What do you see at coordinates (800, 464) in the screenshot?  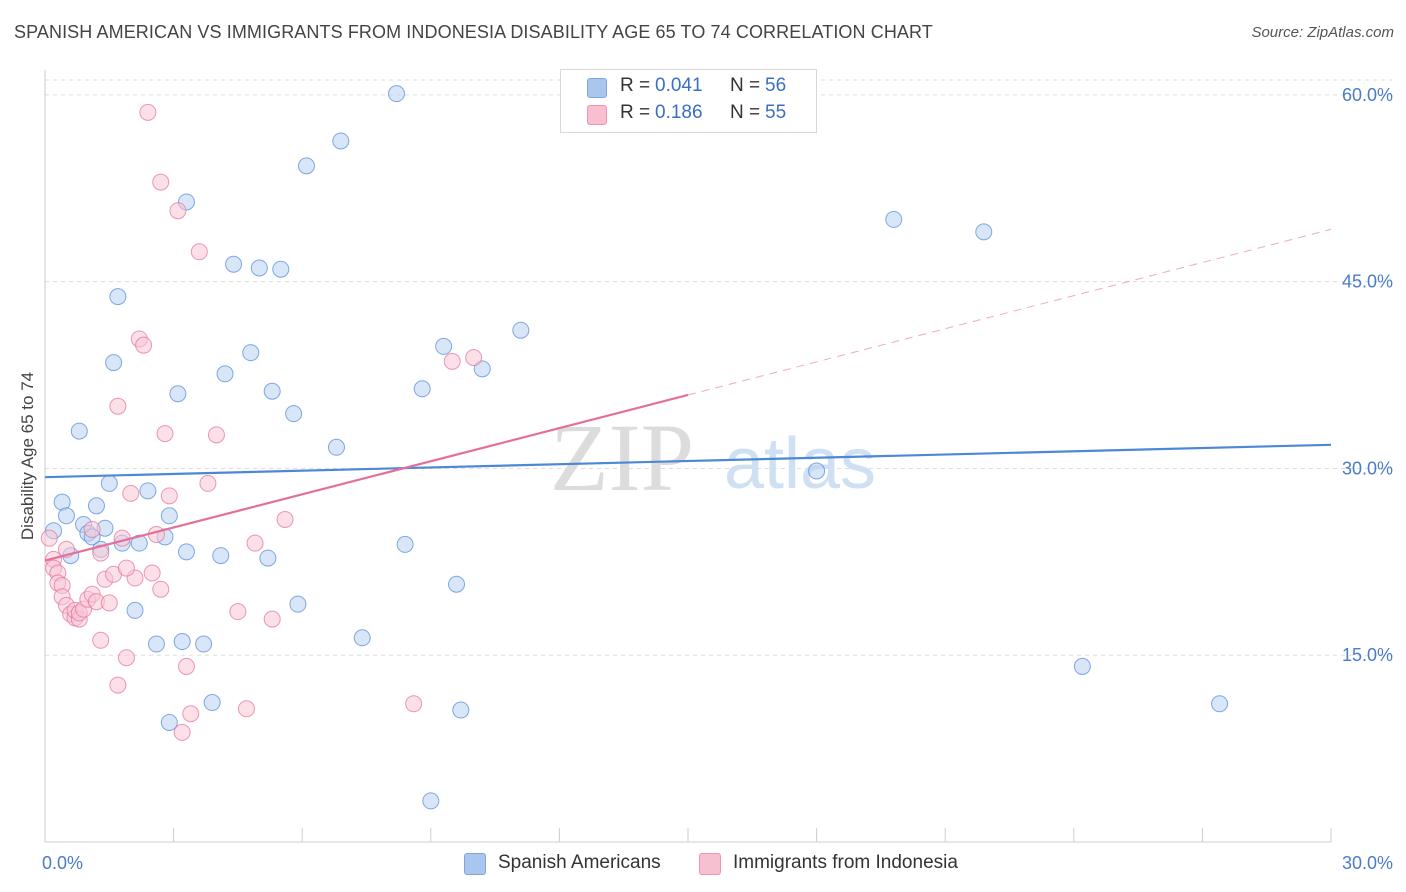 I see `watermark-atlas: atlas` at bounding box center [800, 464].